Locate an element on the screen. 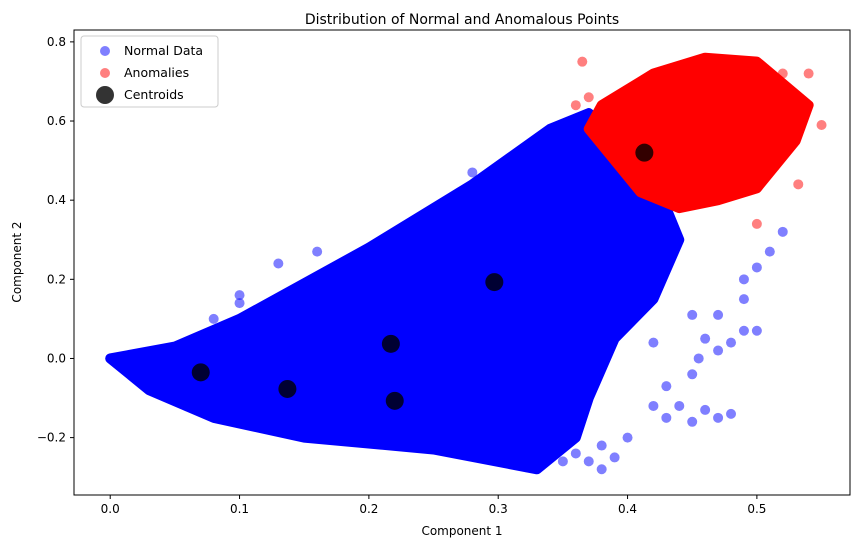  x-tick-label: 0.0 is located at coordinates (110, 509).